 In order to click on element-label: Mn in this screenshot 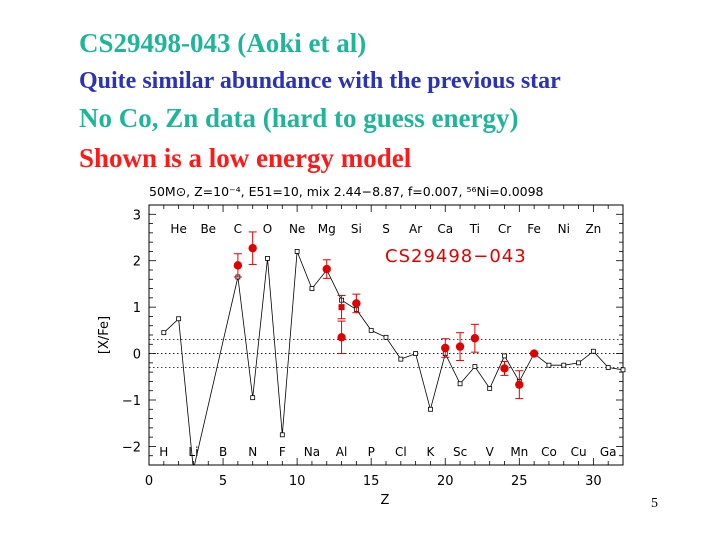, I will do `click(519, 452)`.